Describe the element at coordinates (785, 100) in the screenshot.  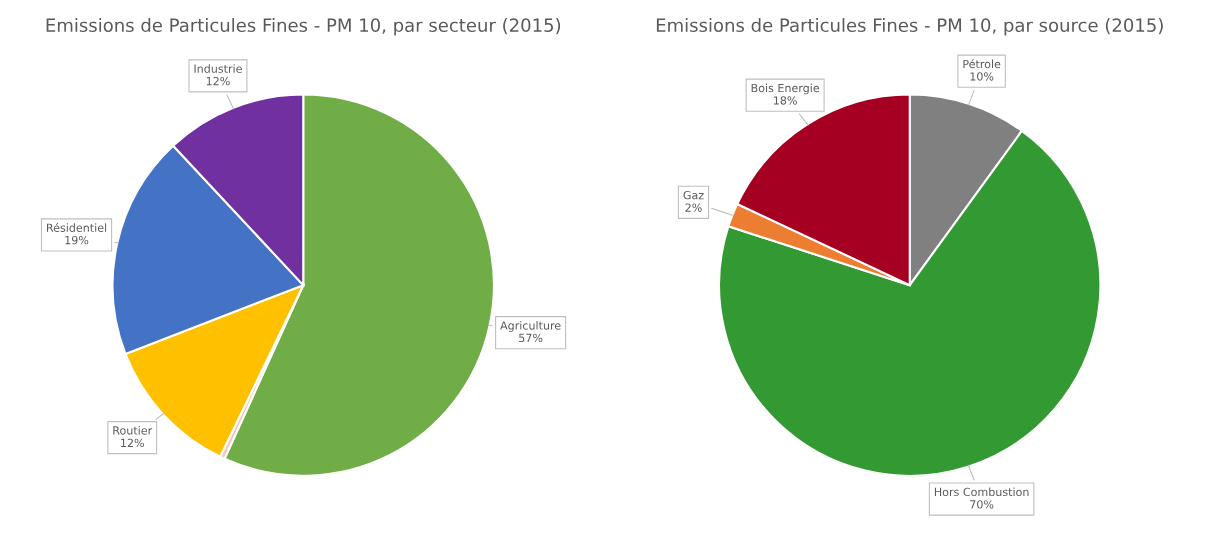
I see `data-label: 18%` at that location.